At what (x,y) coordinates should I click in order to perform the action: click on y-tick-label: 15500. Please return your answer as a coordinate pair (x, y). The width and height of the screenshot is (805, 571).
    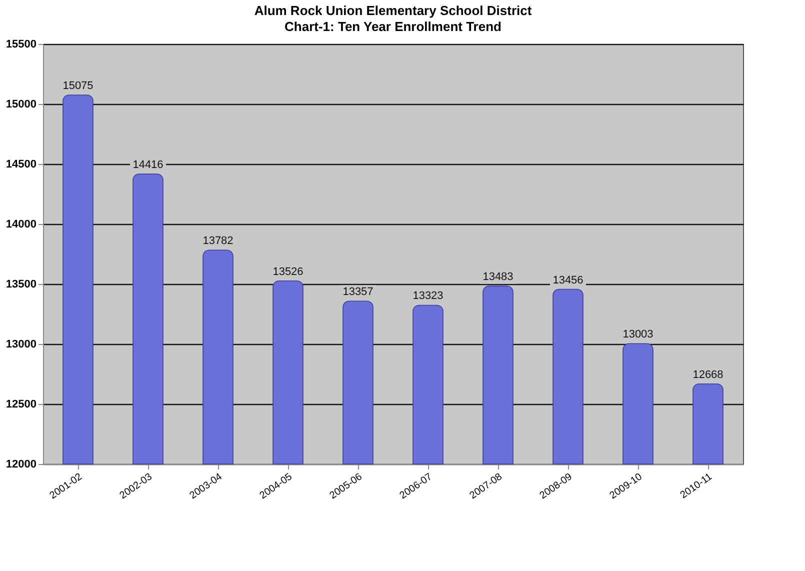
    Looking at the image, I should click on (21, 44).